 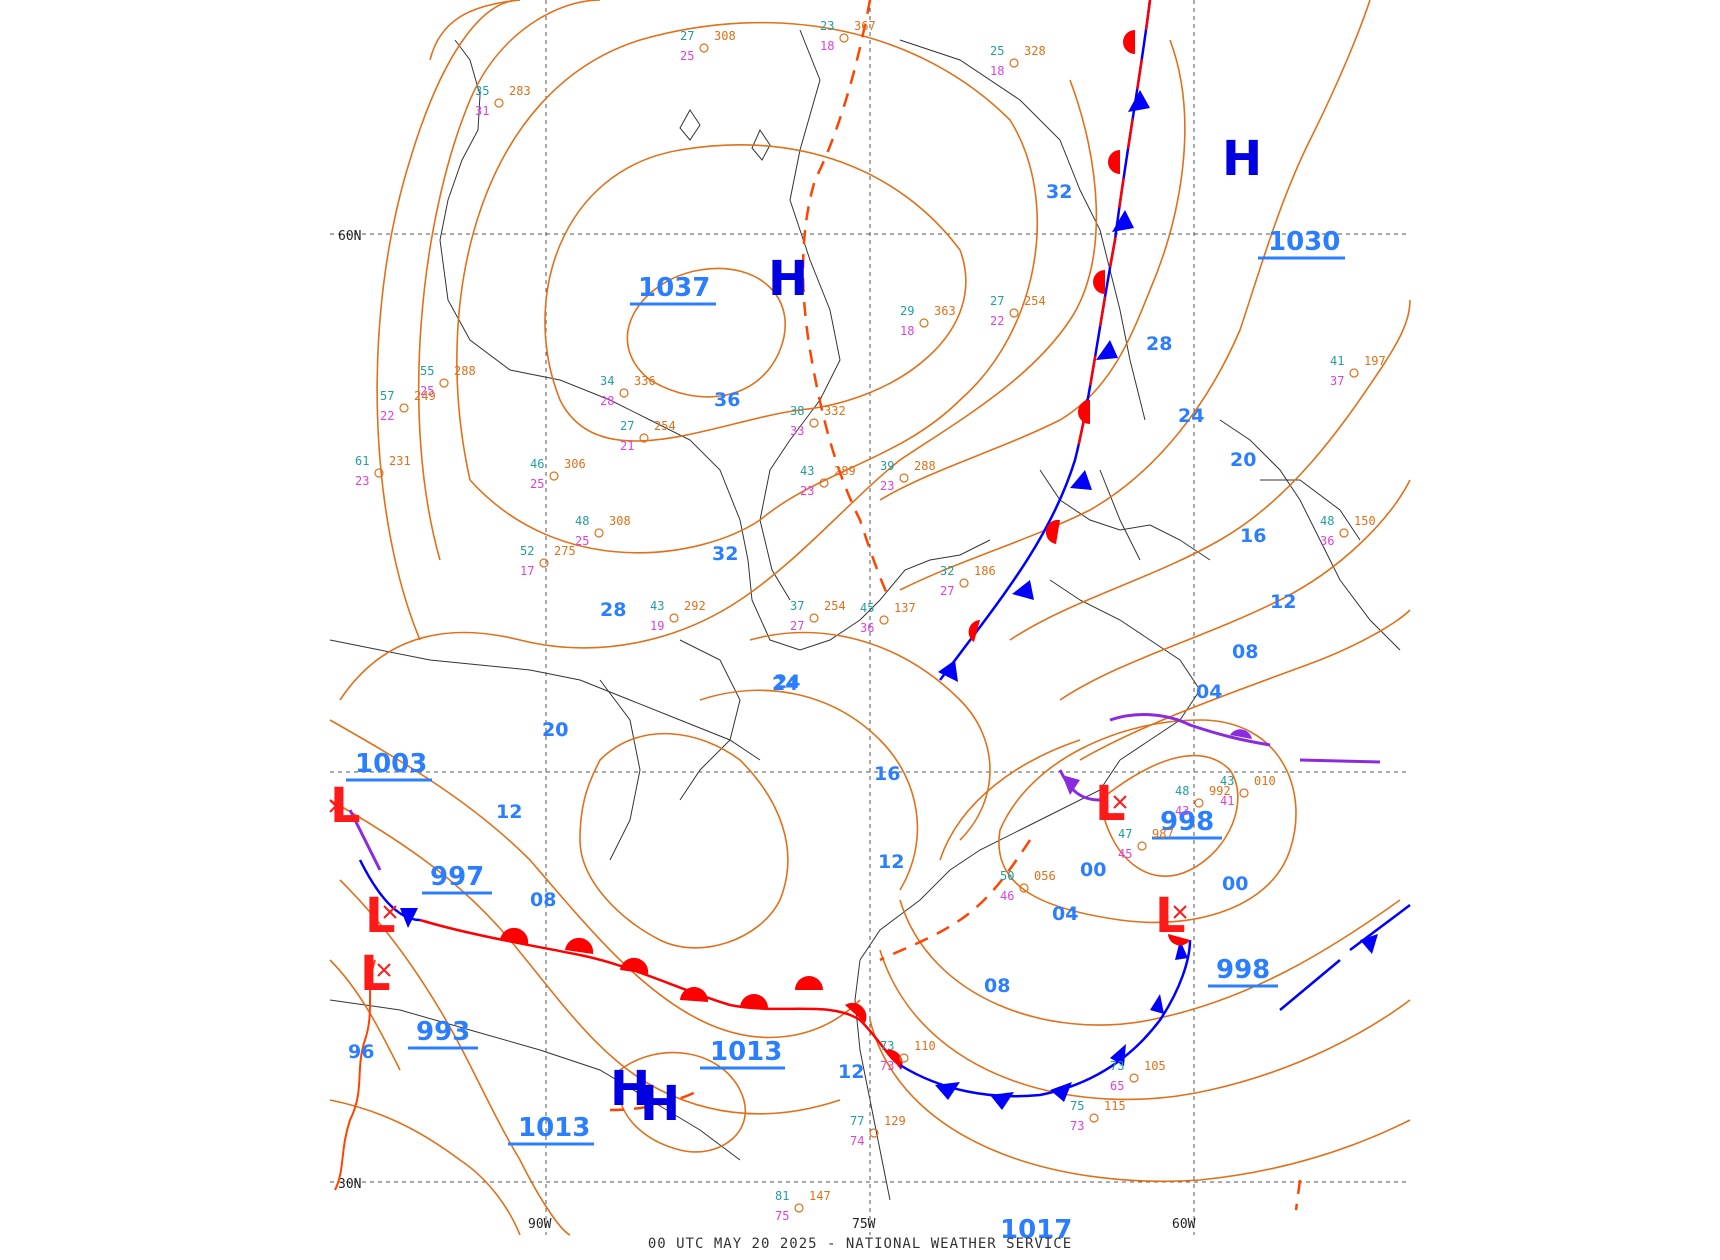 What do you see at coordinates (628, 391) in the screenshot?
I see `station-plot: 34 336 28` at bounding box center [628, 391].